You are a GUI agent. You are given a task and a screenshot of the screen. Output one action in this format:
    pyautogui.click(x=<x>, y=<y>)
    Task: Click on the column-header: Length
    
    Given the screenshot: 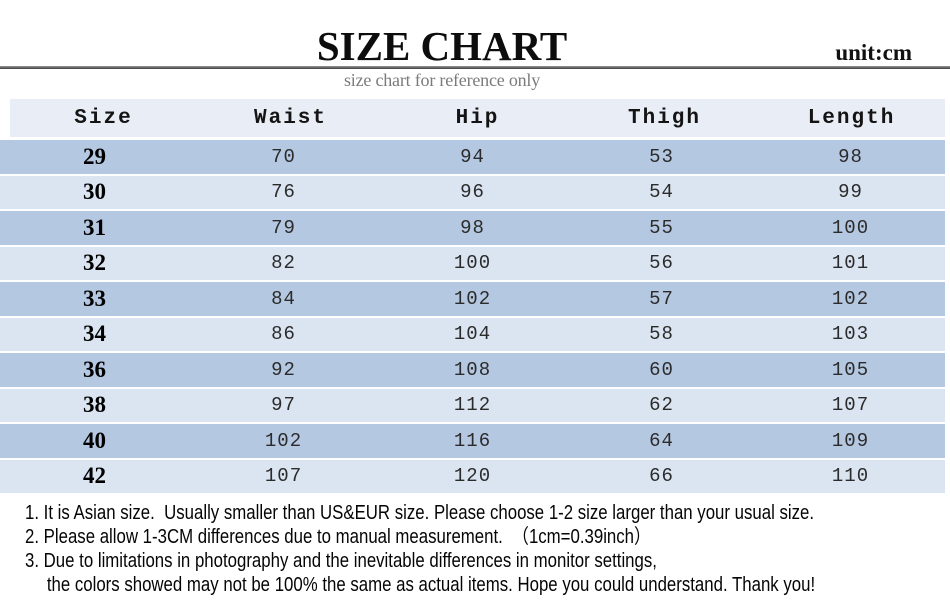 What is the action you would take?
    pyautogui.click(x=851, y=118)
    